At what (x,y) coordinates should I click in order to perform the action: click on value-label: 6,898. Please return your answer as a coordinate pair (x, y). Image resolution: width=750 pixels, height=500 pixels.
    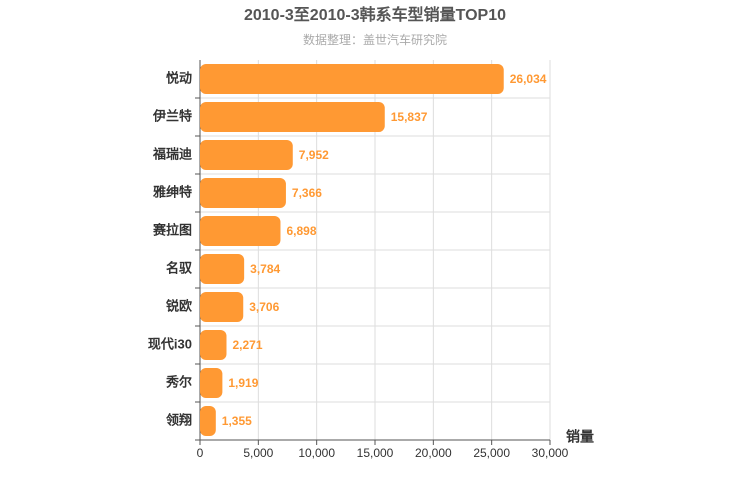
    Looking at the image, I should click on (301, 231).